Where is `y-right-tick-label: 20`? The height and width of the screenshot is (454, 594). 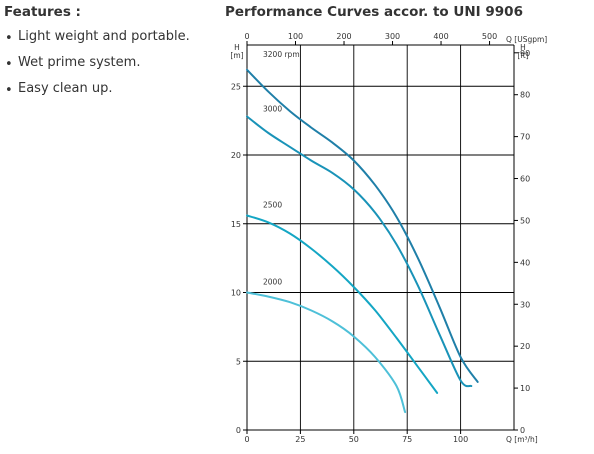 y-right-tick-label: 20 is located at coordinates (525, 346).